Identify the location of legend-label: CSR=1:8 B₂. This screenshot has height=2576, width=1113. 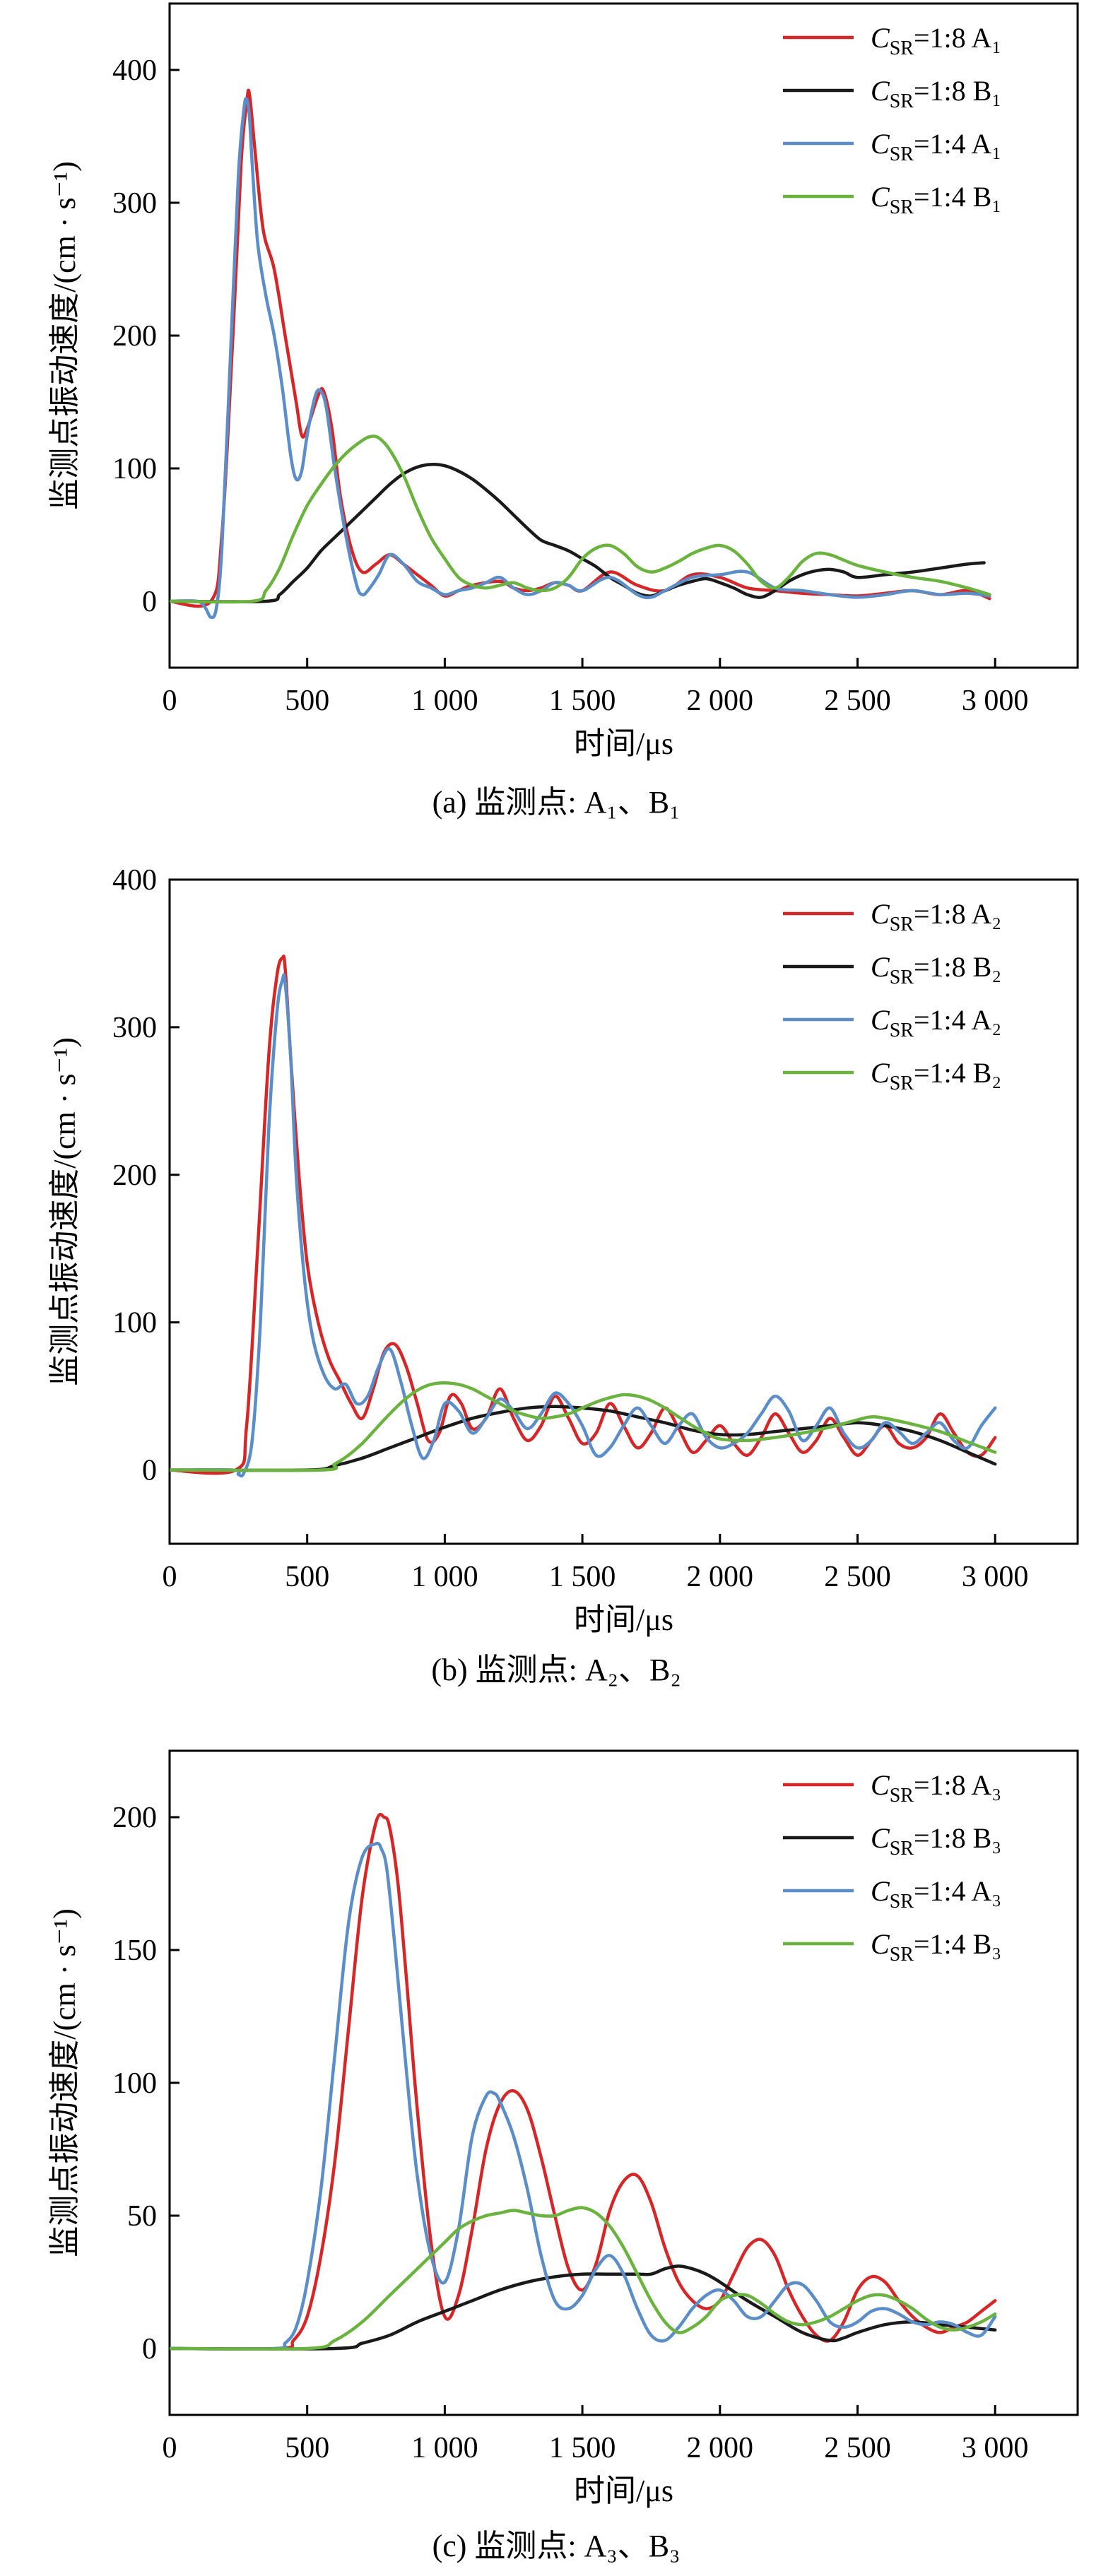
(936, 969).